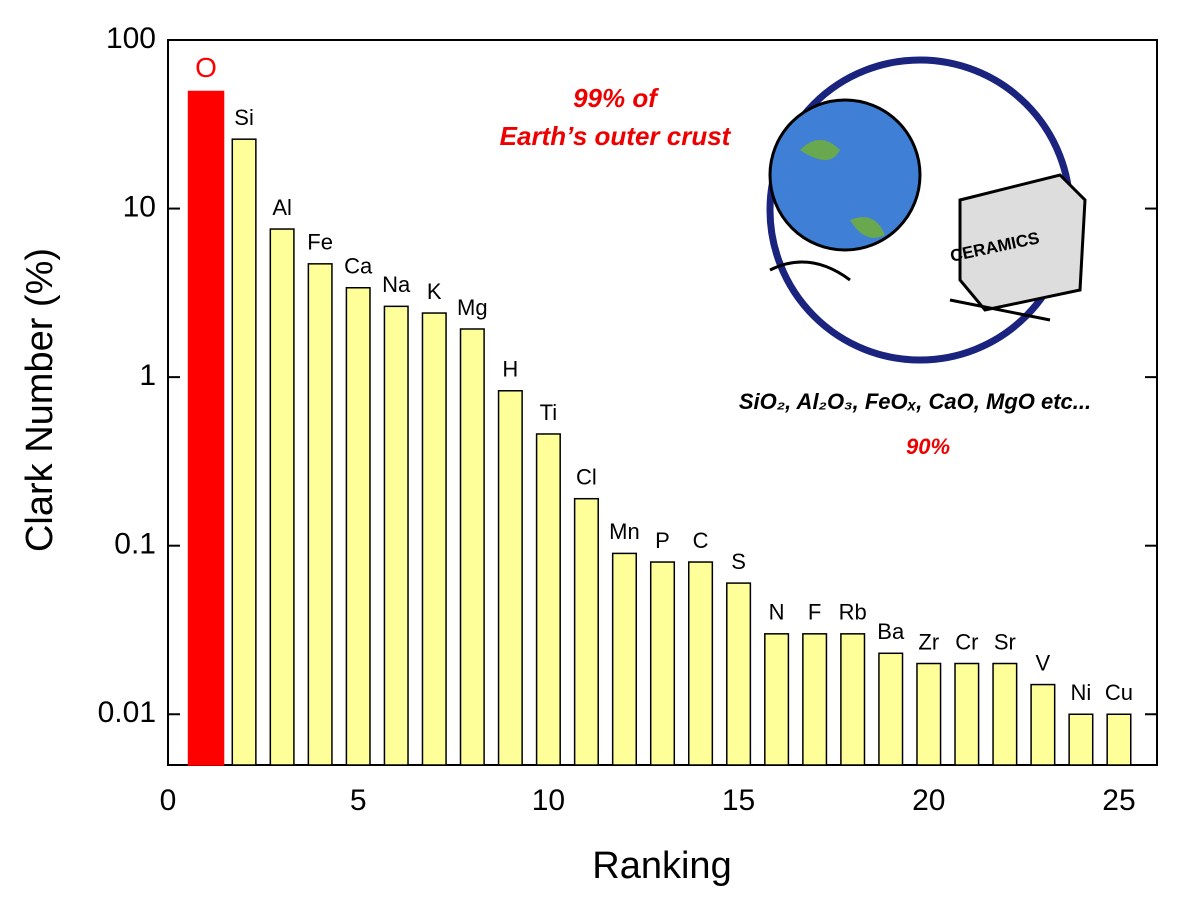 Image resolution: width=1192 pixels, height=910 pixels. I want to click on bar-label: Sr, so click(1005, 641).